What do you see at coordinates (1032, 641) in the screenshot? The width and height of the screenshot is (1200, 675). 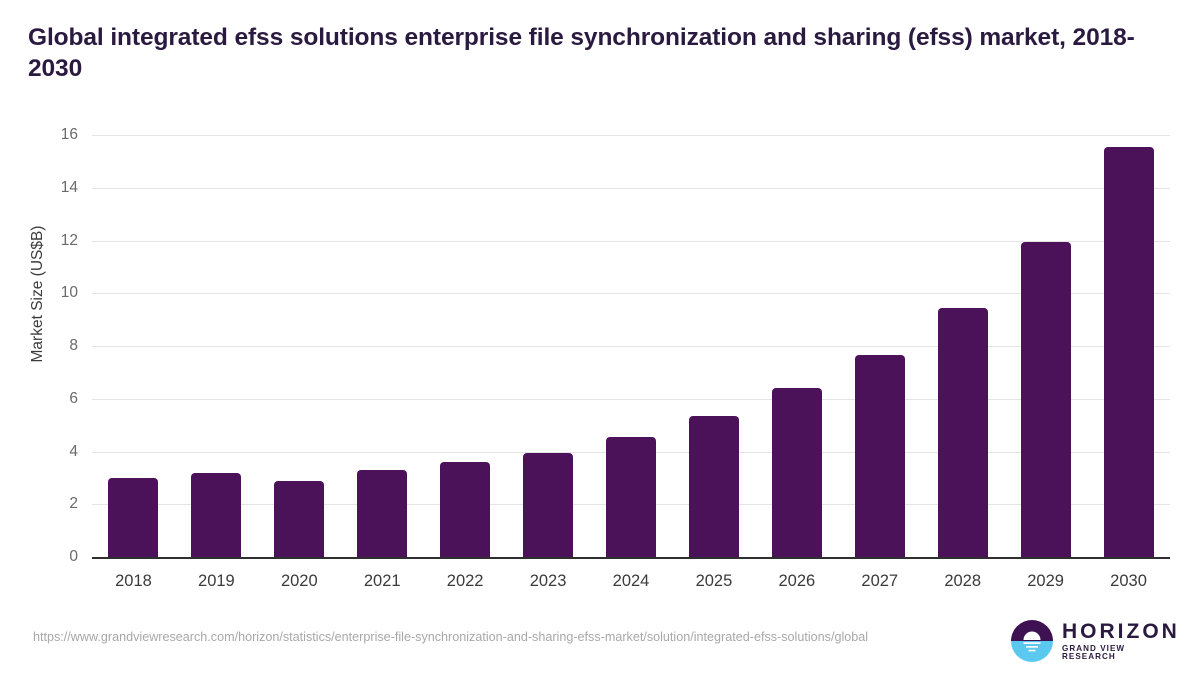 I see `horizon-logo-mark-icon` at bounding box center [1032, 641].